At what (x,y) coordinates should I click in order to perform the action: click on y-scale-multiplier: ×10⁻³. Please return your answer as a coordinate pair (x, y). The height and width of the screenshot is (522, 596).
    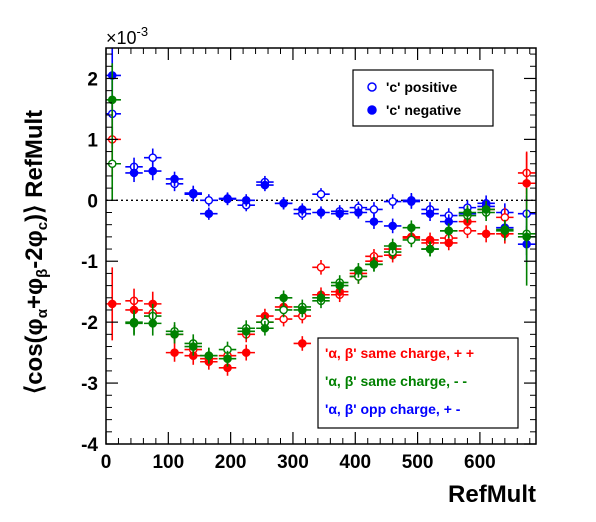
    Looking at the image, I should click on (127, 36).